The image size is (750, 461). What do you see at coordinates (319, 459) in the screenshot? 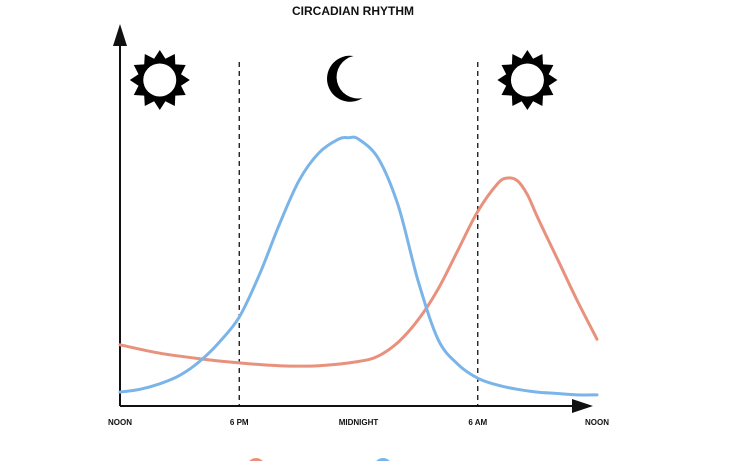
I see `legend` at bounding box center [319, 459].